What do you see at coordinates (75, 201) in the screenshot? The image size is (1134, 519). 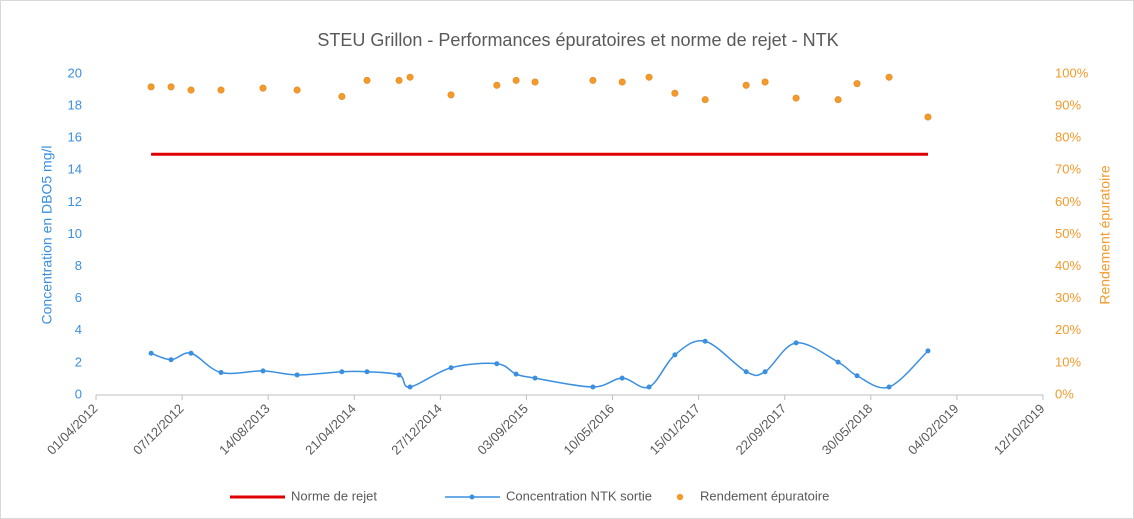 I see `y-tick-label: 12` at bounding box center [75, 201].